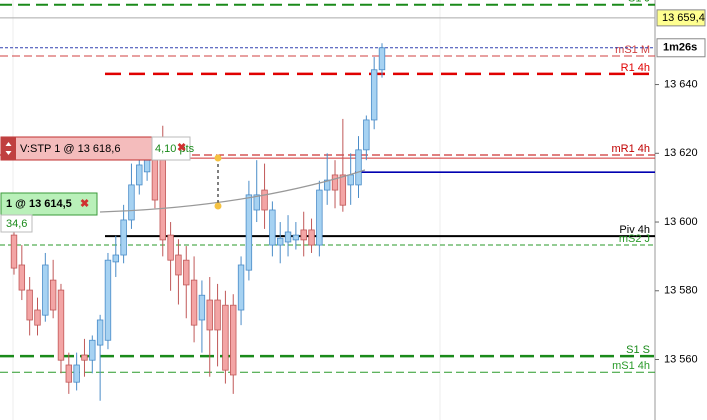  I want to click on order-position: 1 @ 13 614,5 ✖ 34,6, so click(49, 212).